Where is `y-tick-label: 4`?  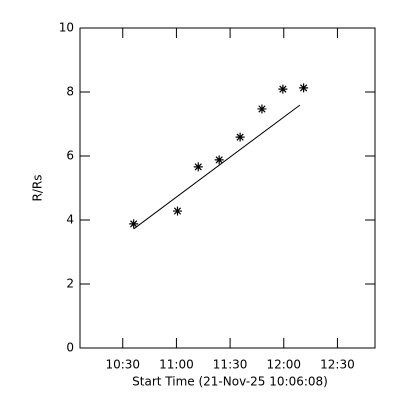 y-tick-label: 4 is located at coordinates (70, 220).